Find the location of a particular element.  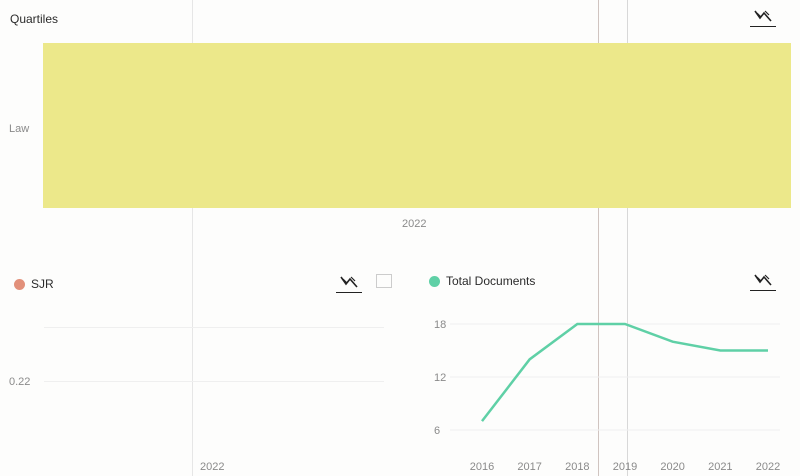

quartile-x-tick: 2022 is located at coordinates (414, 224).